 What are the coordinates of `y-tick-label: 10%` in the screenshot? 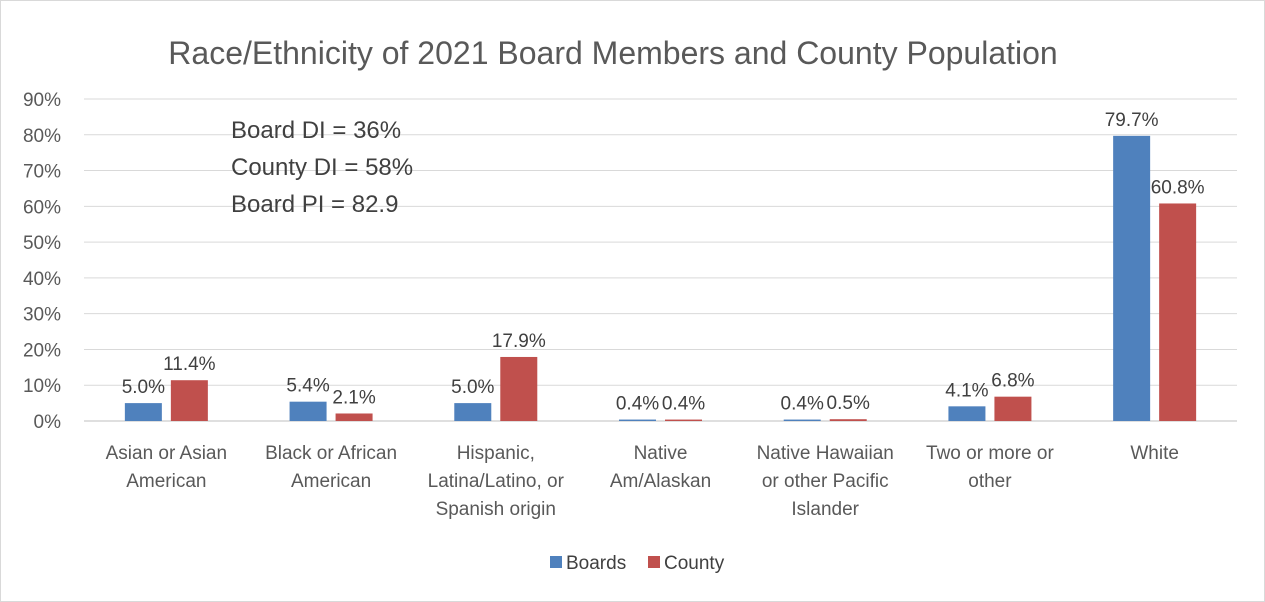 It's located at (42, 386).